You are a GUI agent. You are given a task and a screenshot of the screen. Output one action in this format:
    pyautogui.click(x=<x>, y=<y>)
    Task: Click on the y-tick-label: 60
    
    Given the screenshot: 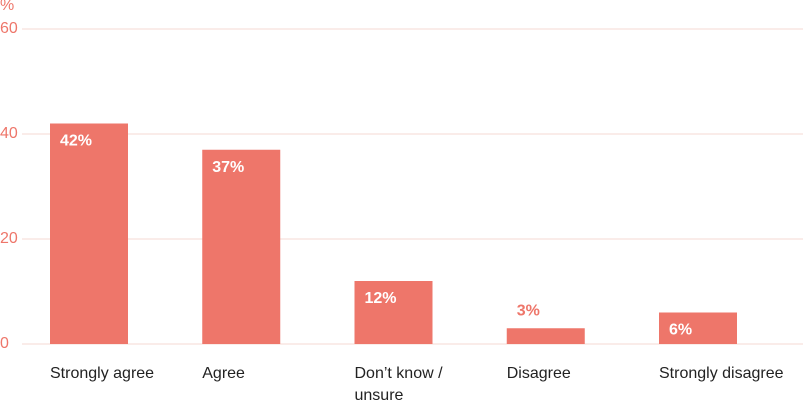 What is the action you would take?
    pyautogui.click(x=9, y=28)
    